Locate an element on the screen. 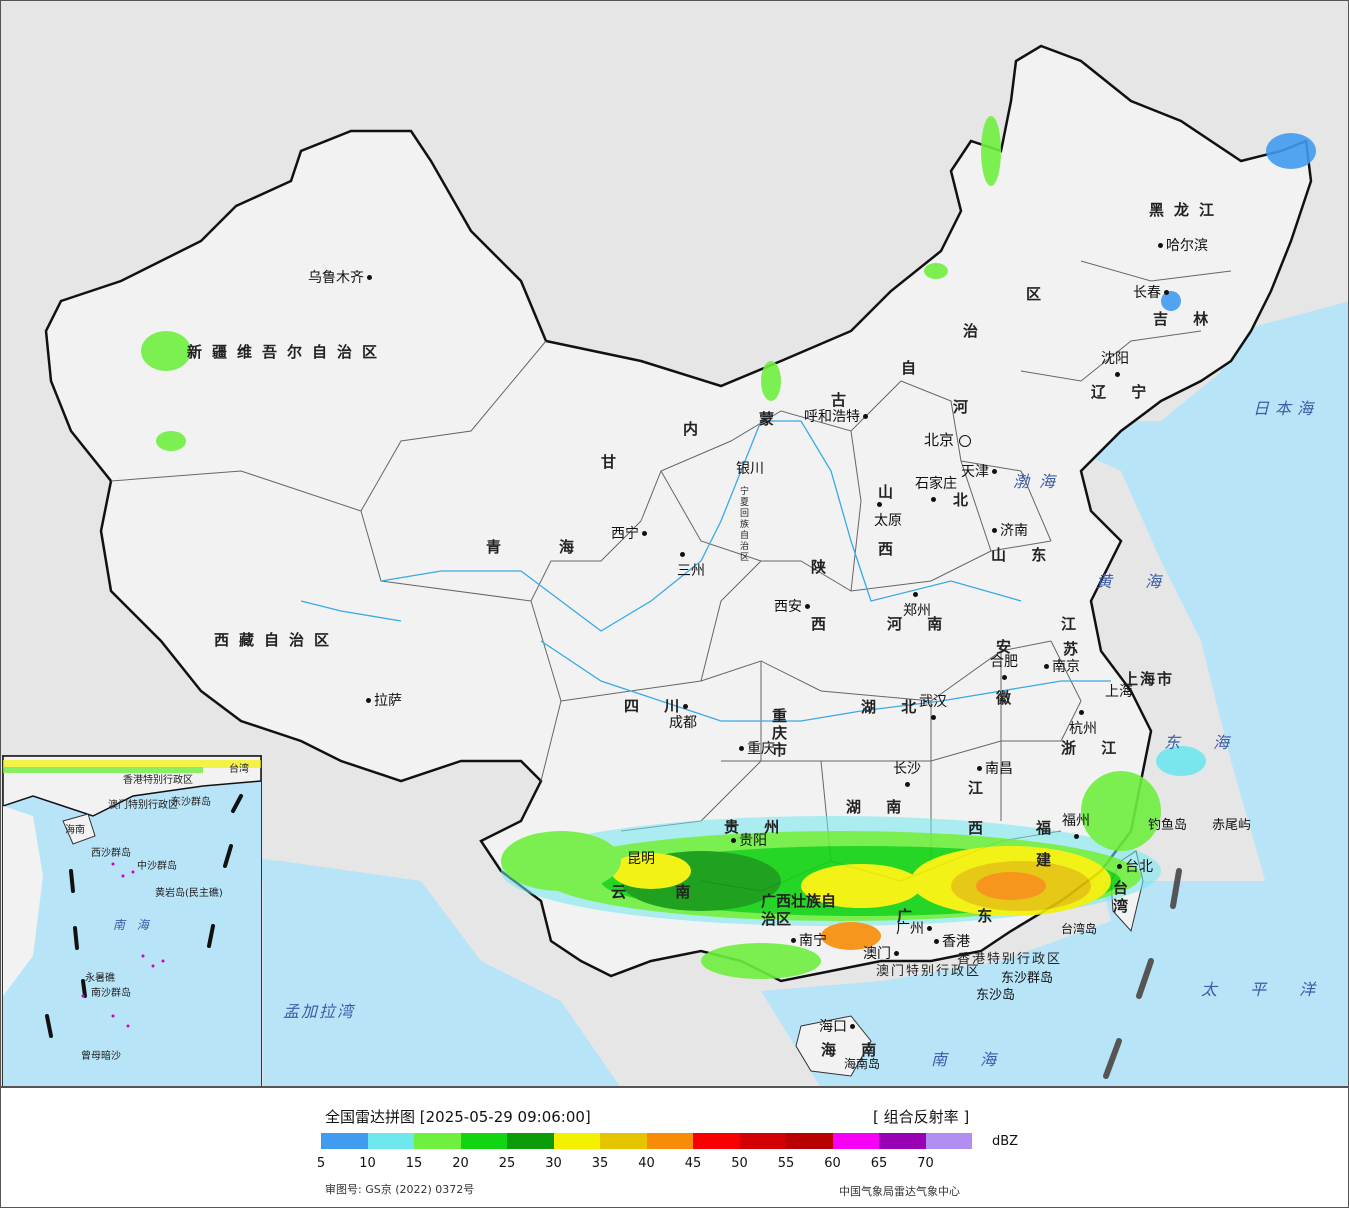 The height and width of the screenshot is (1208, 1349). province-jiangxi-1: 江 is located at coordinates (981, 788).